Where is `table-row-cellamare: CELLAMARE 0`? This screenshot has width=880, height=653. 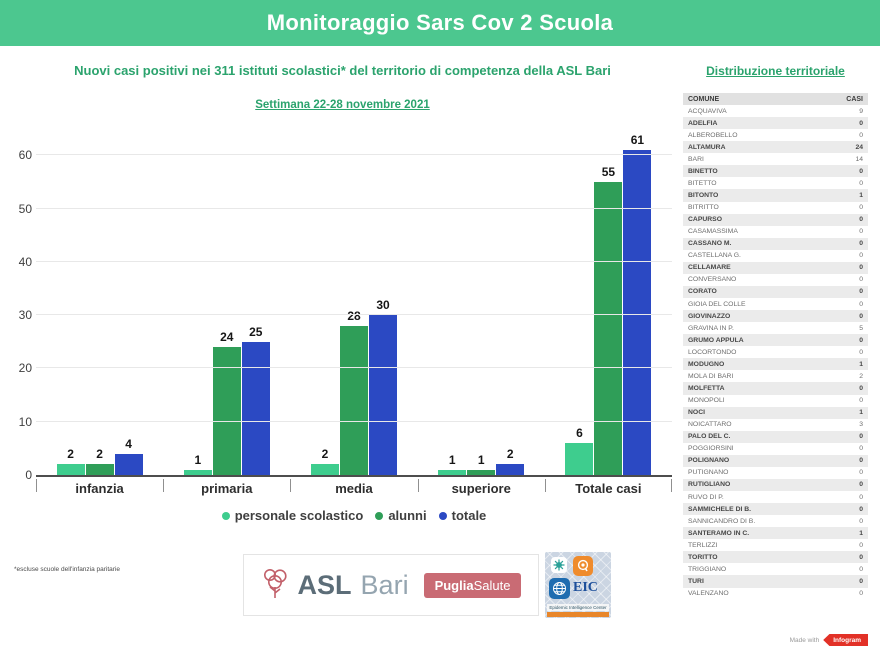 table-row-cellamare: CELLAMARE 0 is located at coordinates (775, 267).